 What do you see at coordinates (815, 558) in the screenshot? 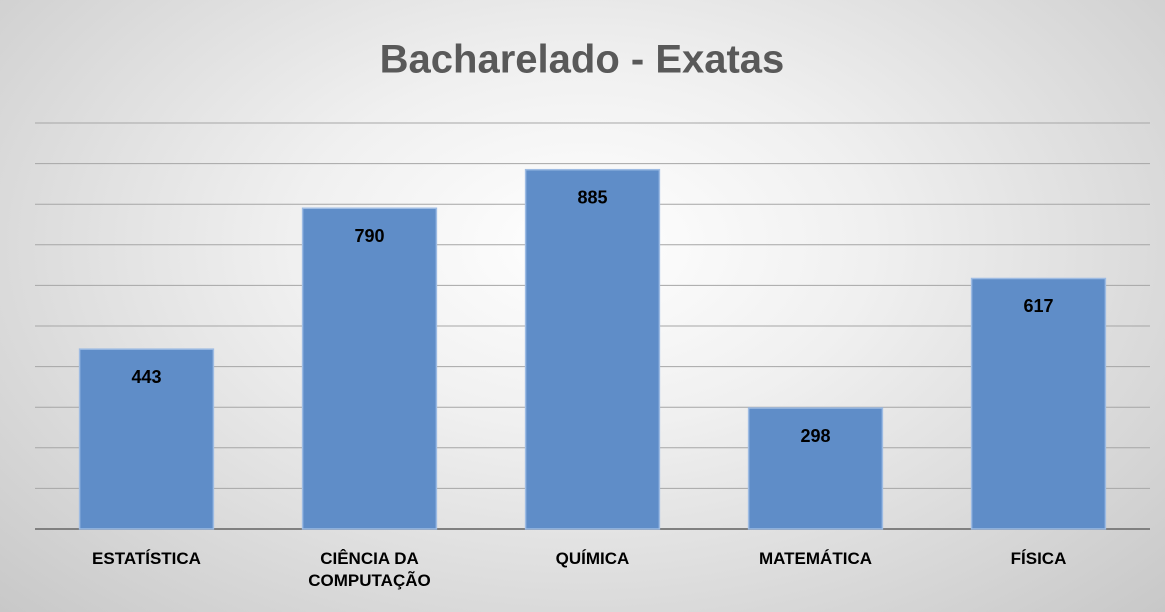
I see `x-tick-label: MATEMÁTICA` at bounding box center [815, 558].